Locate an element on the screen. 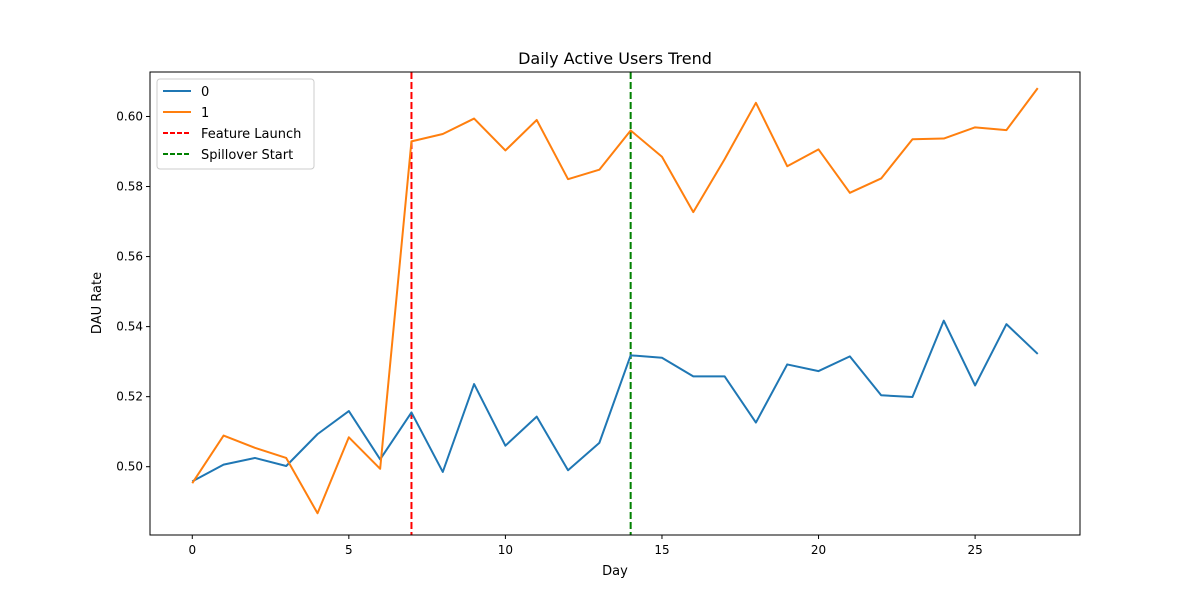  y-tick-label: 0.60 is located at coordinates (129, 116).